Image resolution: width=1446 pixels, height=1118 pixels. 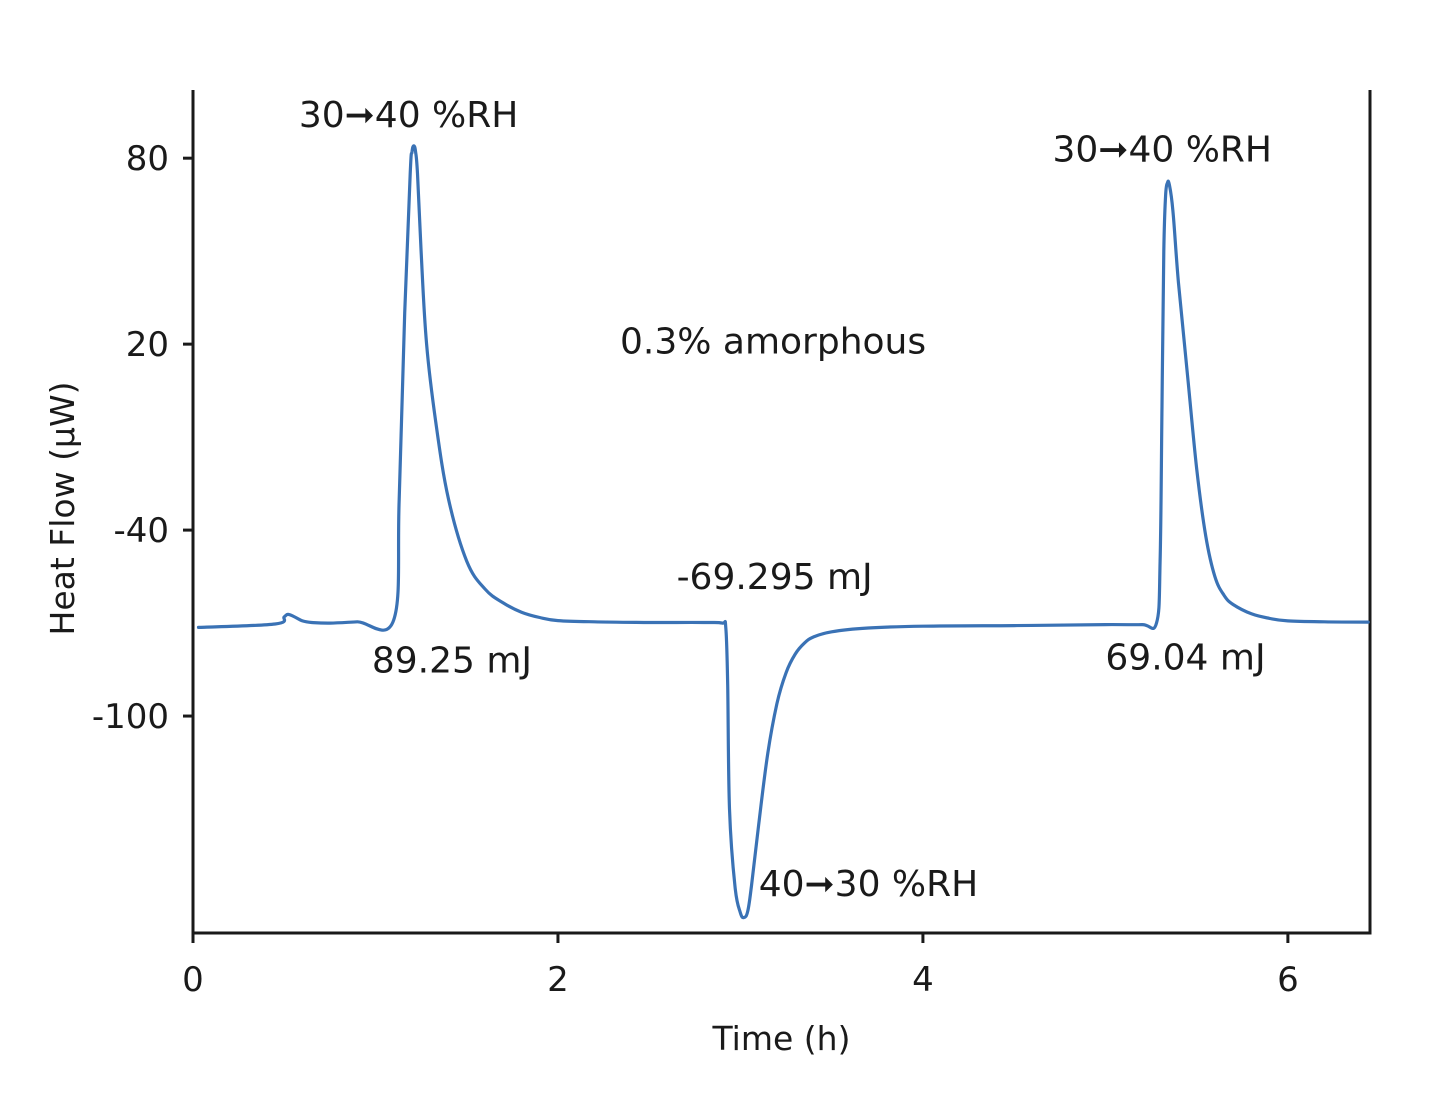 I want to click on annotation-label: 0.3% amorphous, so click(x=773, y=341).